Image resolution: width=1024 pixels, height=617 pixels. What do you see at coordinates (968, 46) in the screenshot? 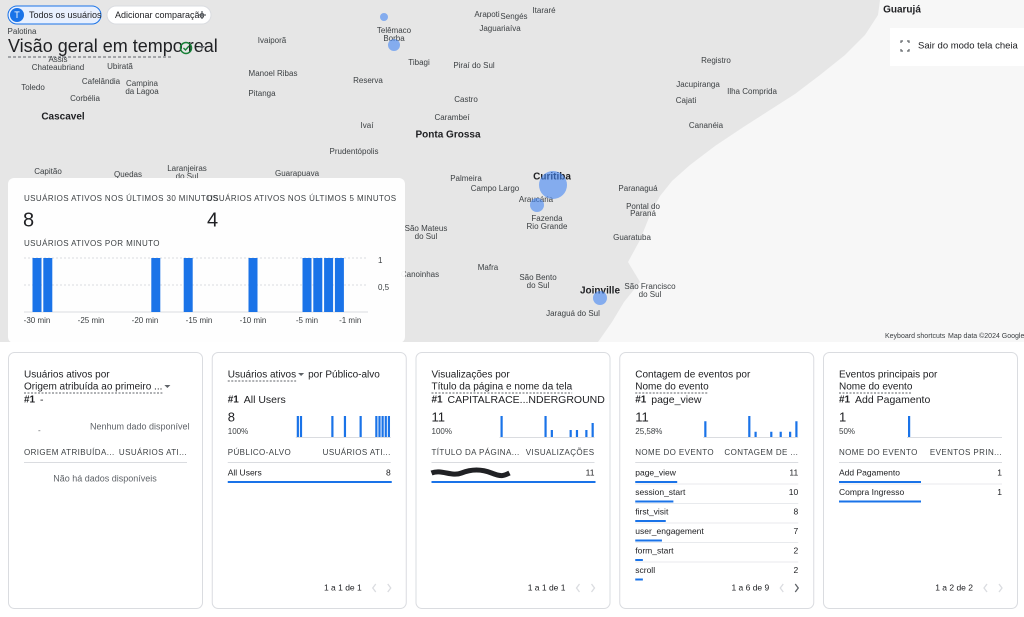
I see `exit-fullscreen-label: Sair do modo tela cheia` at bounding box center [968, 46].